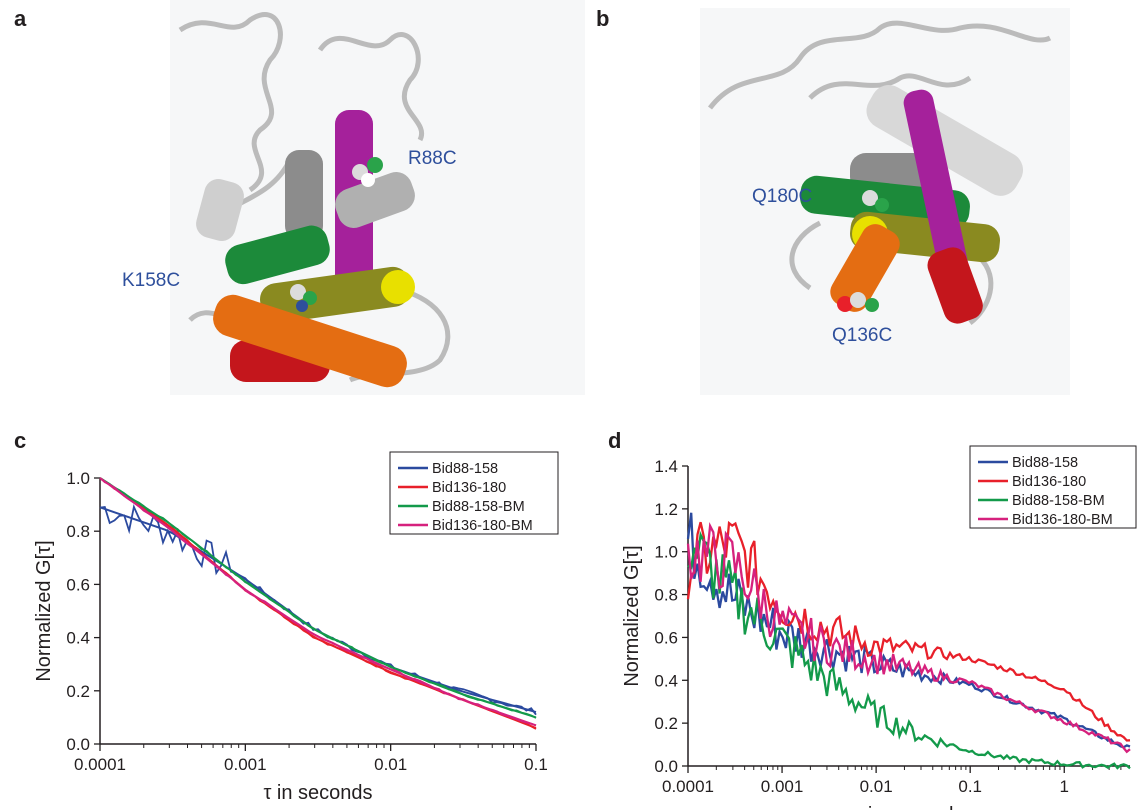 The height and width of the screenshot is (810, 1137). What do you see at coordinates (862, 335) in the screenshot?
I see `mutation-label-q136c: Q136C` at bounding box center [862, 335].